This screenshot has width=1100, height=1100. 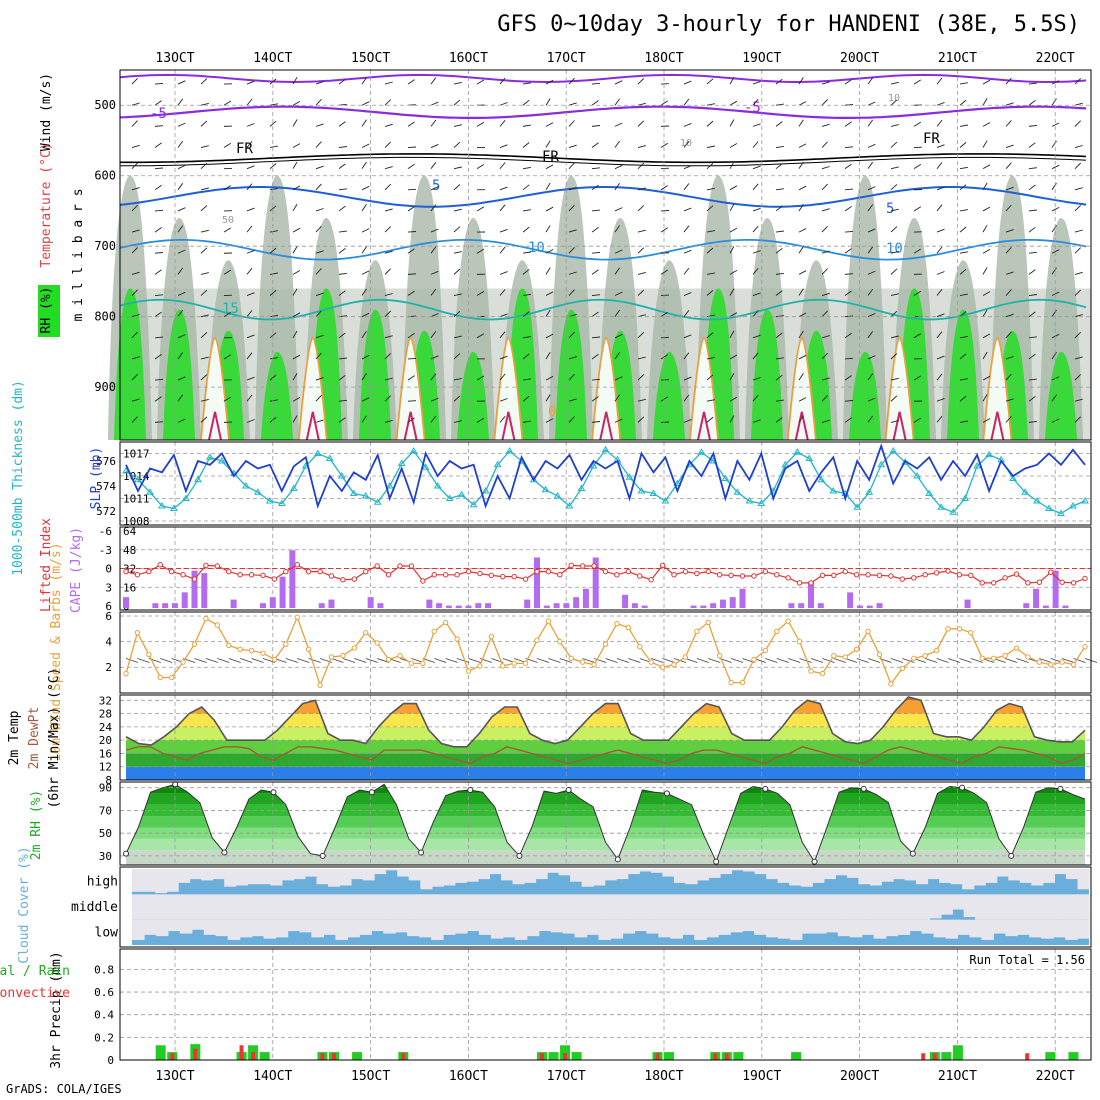 I want to click on li-tick: 3, so click(x=108, y=587).